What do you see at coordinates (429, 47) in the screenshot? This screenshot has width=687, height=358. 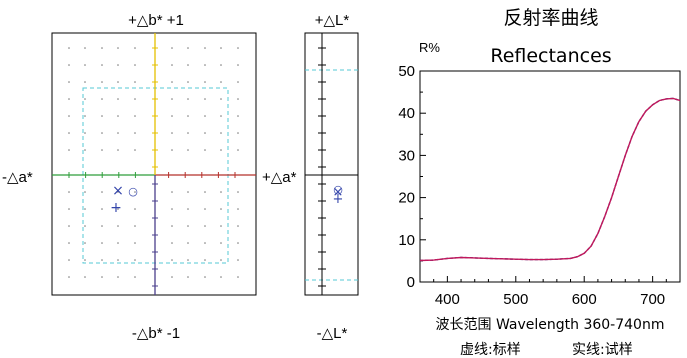 I see `reflectance-ylabel: R%` at bounding box center [429, 47].